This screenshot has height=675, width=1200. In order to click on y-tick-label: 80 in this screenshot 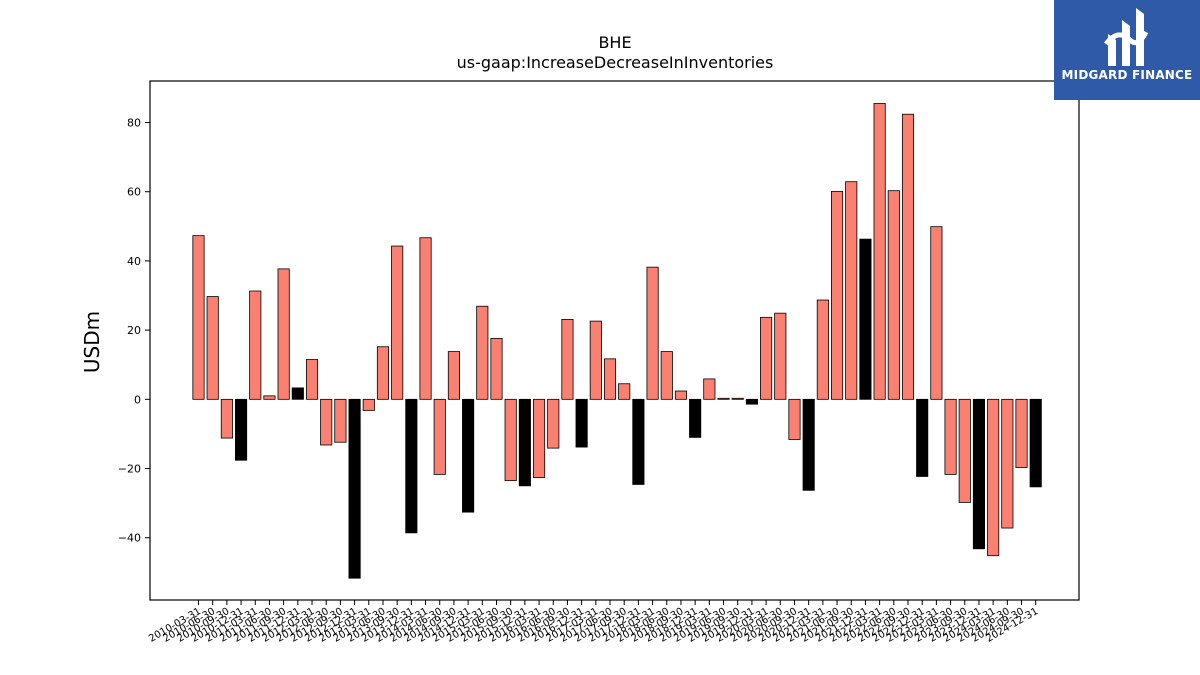, I will do `click(134, 123)`.